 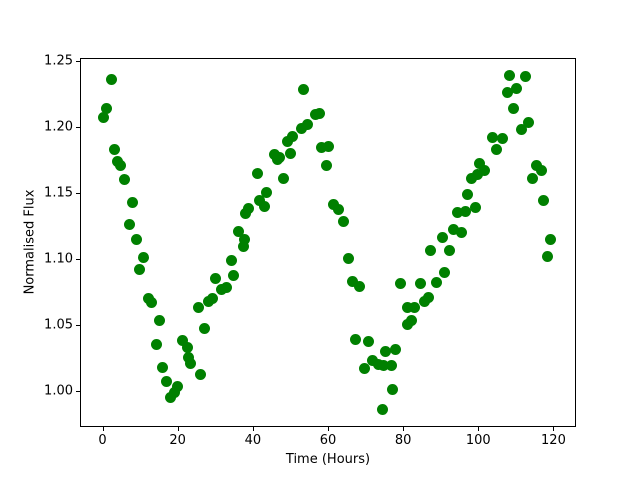 I want to click on y-tick-label: 1.15, so click(x=58, y=193).